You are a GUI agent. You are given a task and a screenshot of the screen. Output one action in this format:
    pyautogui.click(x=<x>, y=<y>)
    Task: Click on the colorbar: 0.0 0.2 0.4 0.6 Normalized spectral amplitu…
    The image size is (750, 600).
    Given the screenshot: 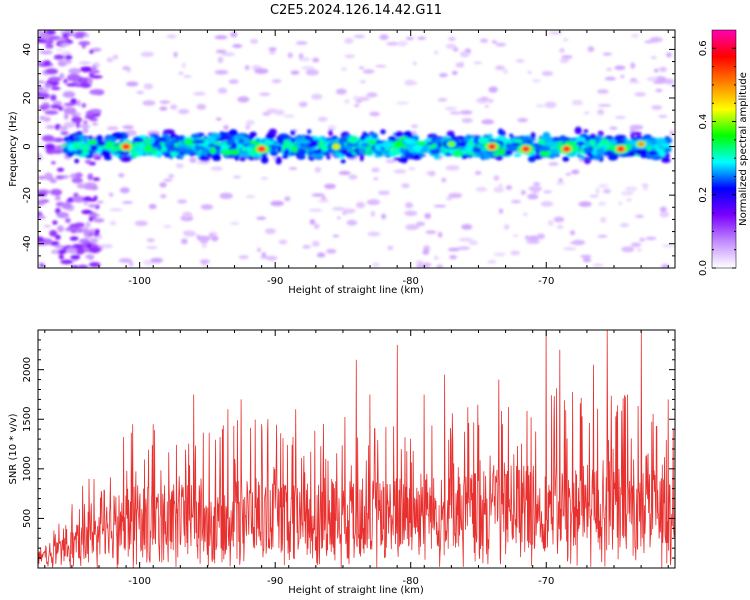 What is the action you would take?
    pyautogui.click(x=723, y=152)
    